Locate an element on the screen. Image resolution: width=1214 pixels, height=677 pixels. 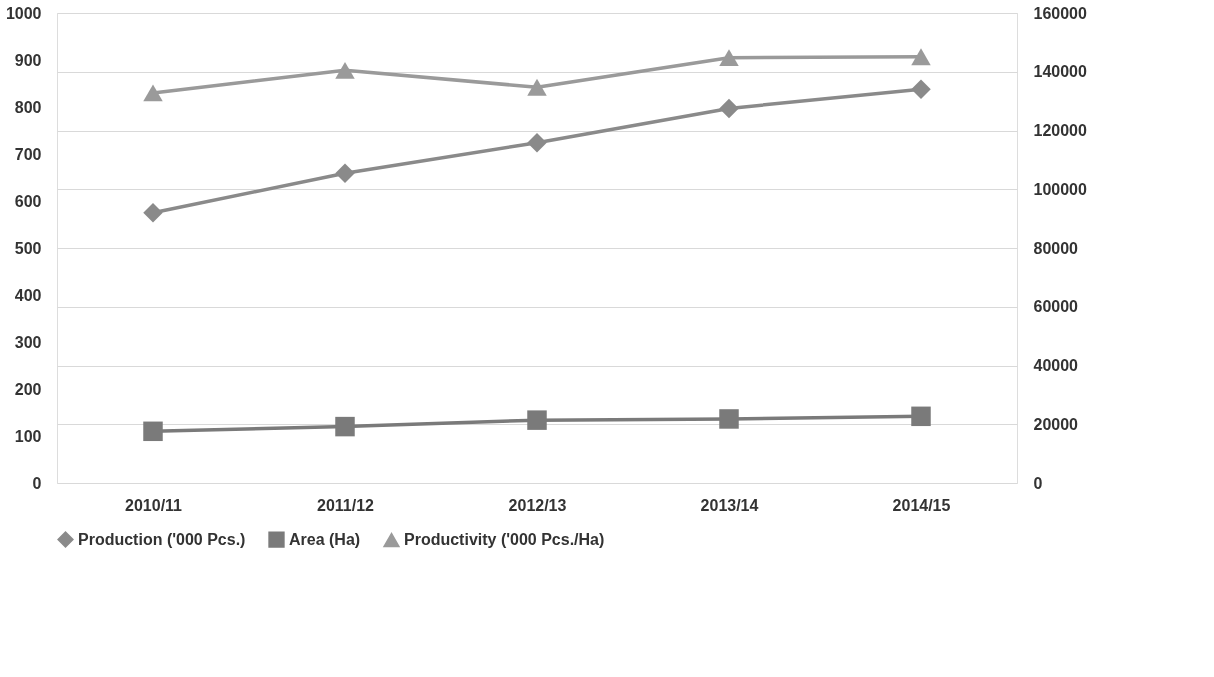
y2-tick-label: 160000 is located at coordinates (1060, 13).